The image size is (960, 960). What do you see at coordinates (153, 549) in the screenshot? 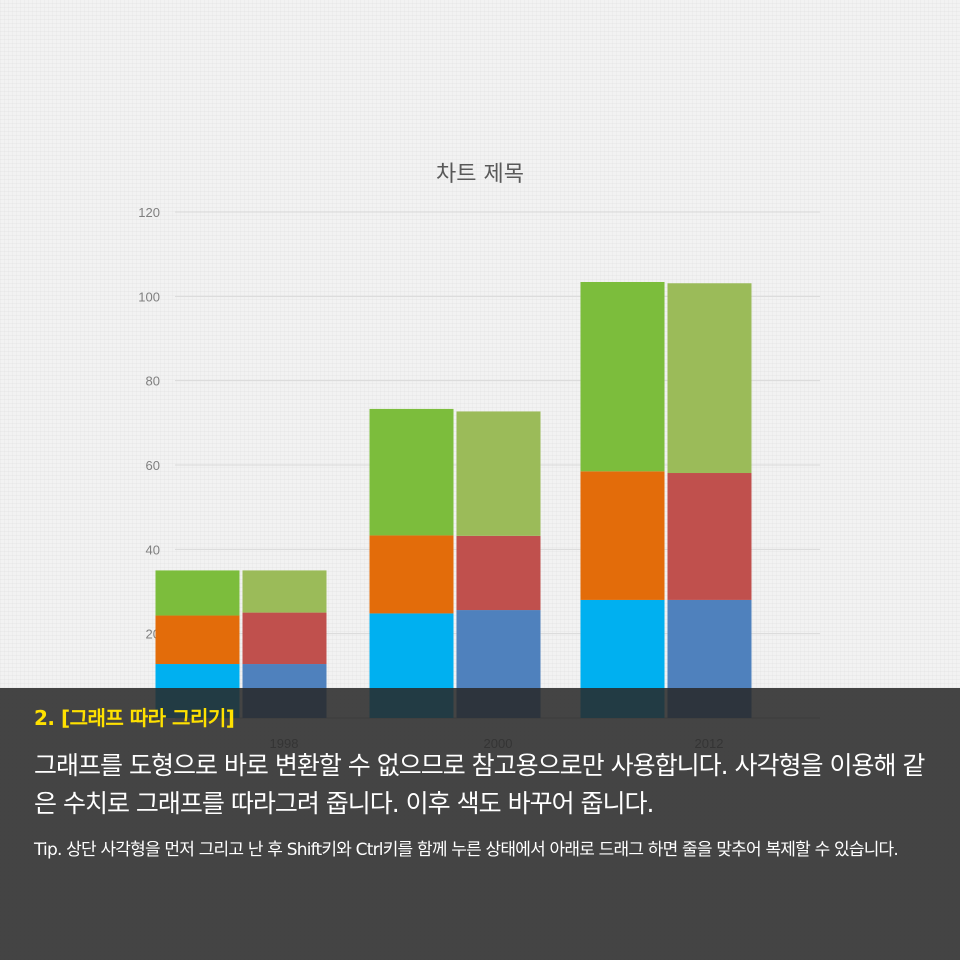
I see `y-tick-label: 40` at bounding box center [153, 549].